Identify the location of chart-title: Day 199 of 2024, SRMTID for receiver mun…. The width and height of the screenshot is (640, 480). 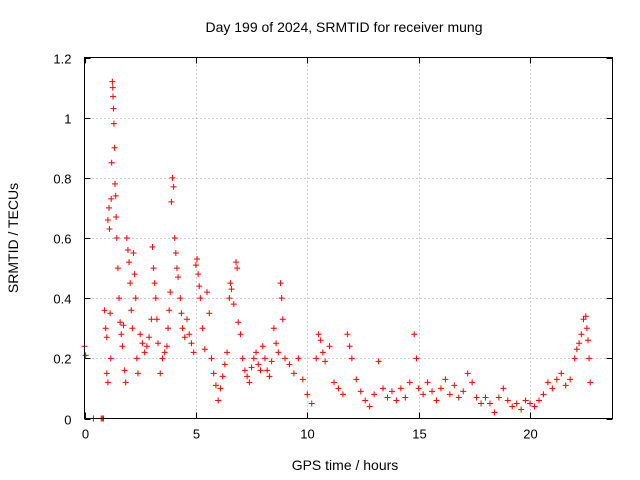
(343, 27).